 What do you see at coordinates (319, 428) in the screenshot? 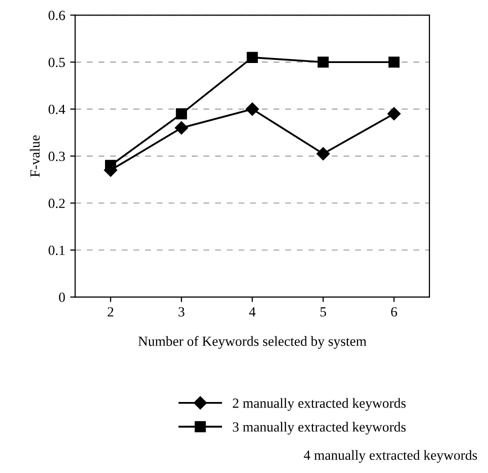
I see `legend-label: 3 manually extracted keywords` at bounding box center [319, 428].